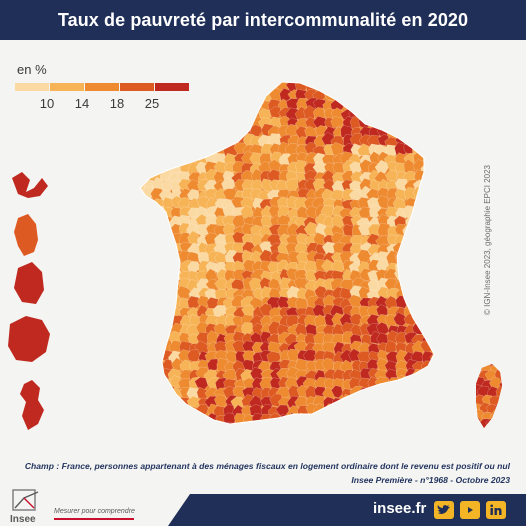 This screenshot has height=526, width=526. I want to click on map-guyane, so click(29, 283).